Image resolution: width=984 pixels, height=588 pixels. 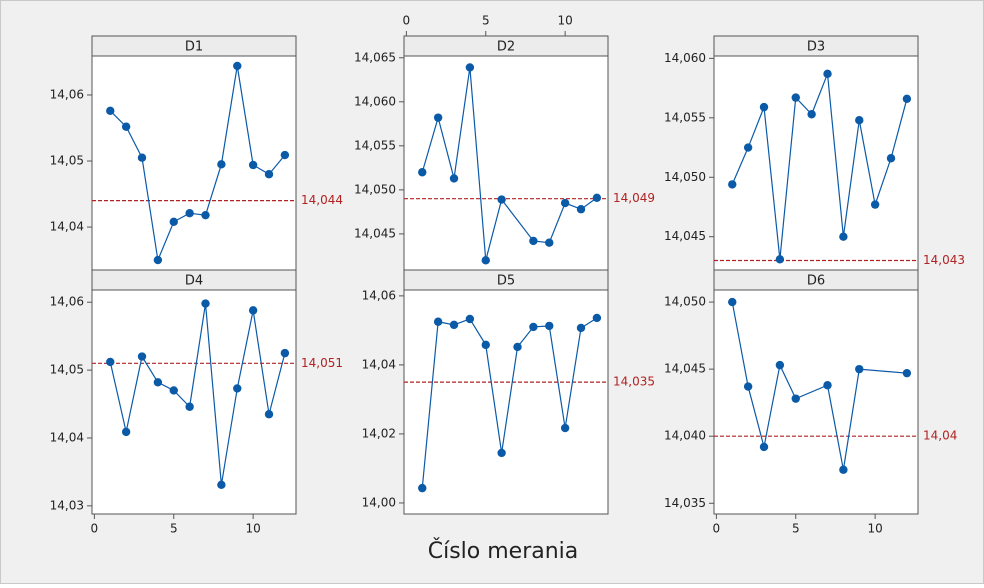 What do you see at coordinates (67, 505) in the screenshot?
I see `y-tick-label: 14,03` at bounding box center [67, 505].